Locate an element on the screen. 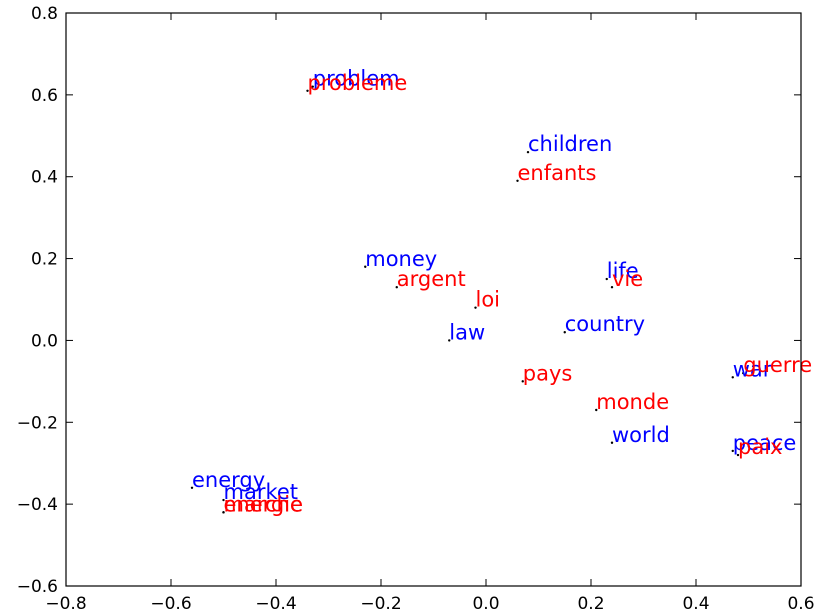 The height and width of the screenshot is (615, 831). data-label: enfants is located at coordinates (557, 173).